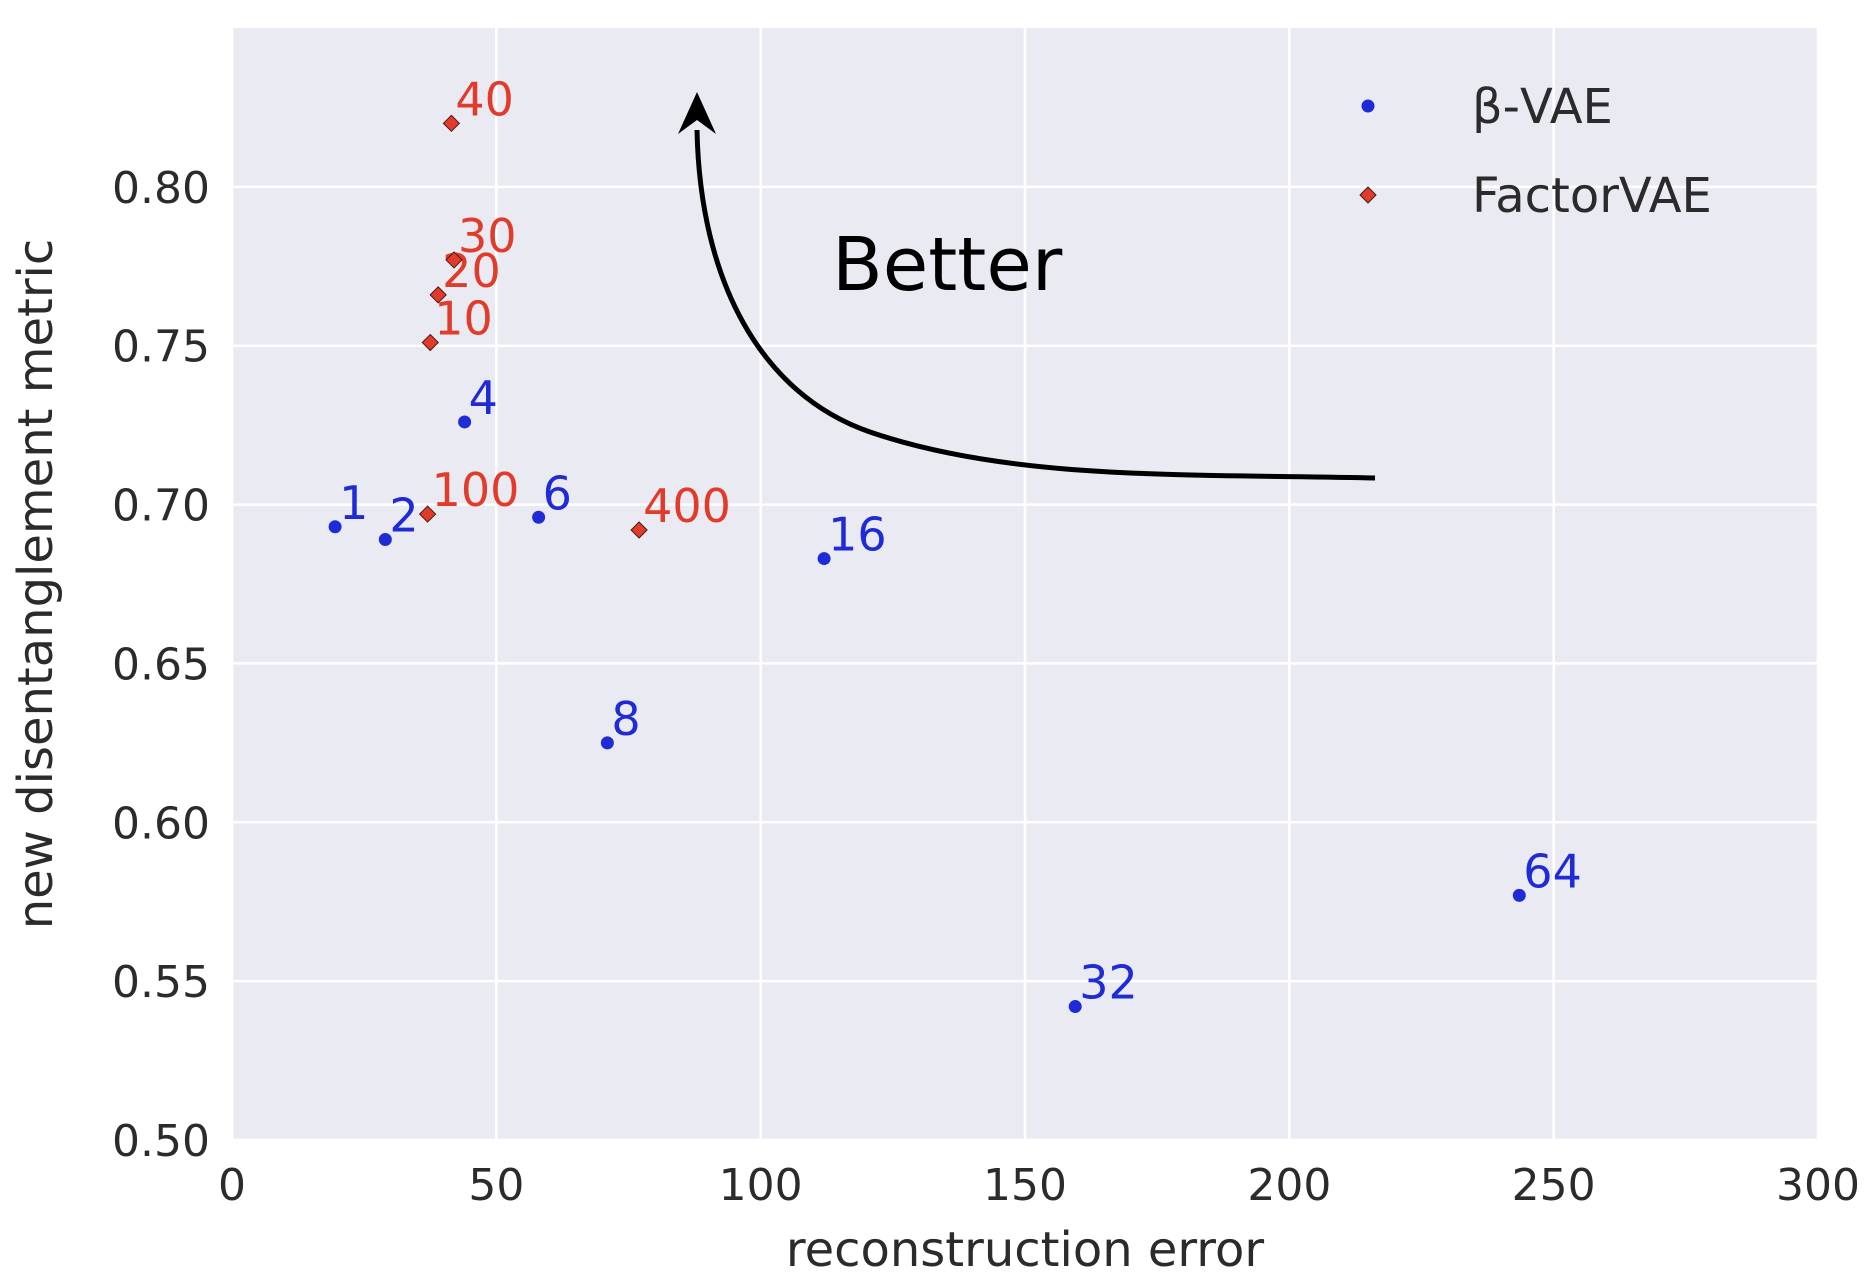  I want to click on point-label: 16, so click(857, 535).